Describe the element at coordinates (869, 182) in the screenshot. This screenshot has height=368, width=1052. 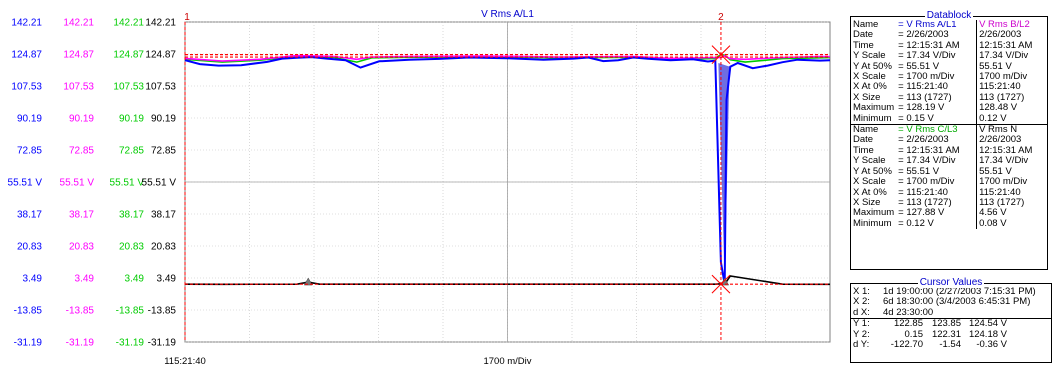
I see `datablock-row-label: X Scale` at that location.